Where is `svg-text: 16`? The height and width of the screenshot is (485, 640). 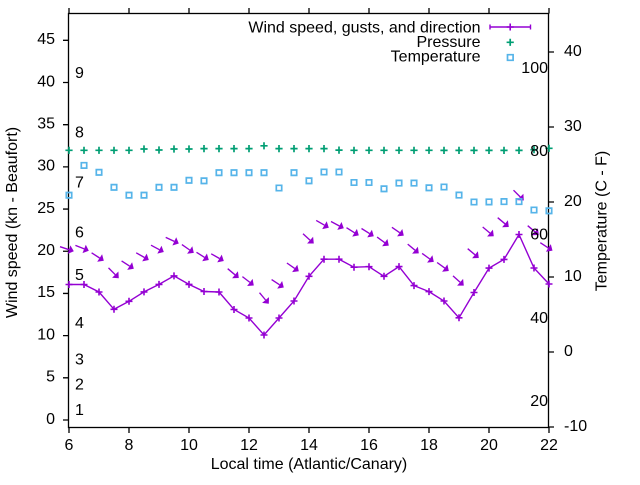 svg-text: 16 is located at coordinates (369, 445).